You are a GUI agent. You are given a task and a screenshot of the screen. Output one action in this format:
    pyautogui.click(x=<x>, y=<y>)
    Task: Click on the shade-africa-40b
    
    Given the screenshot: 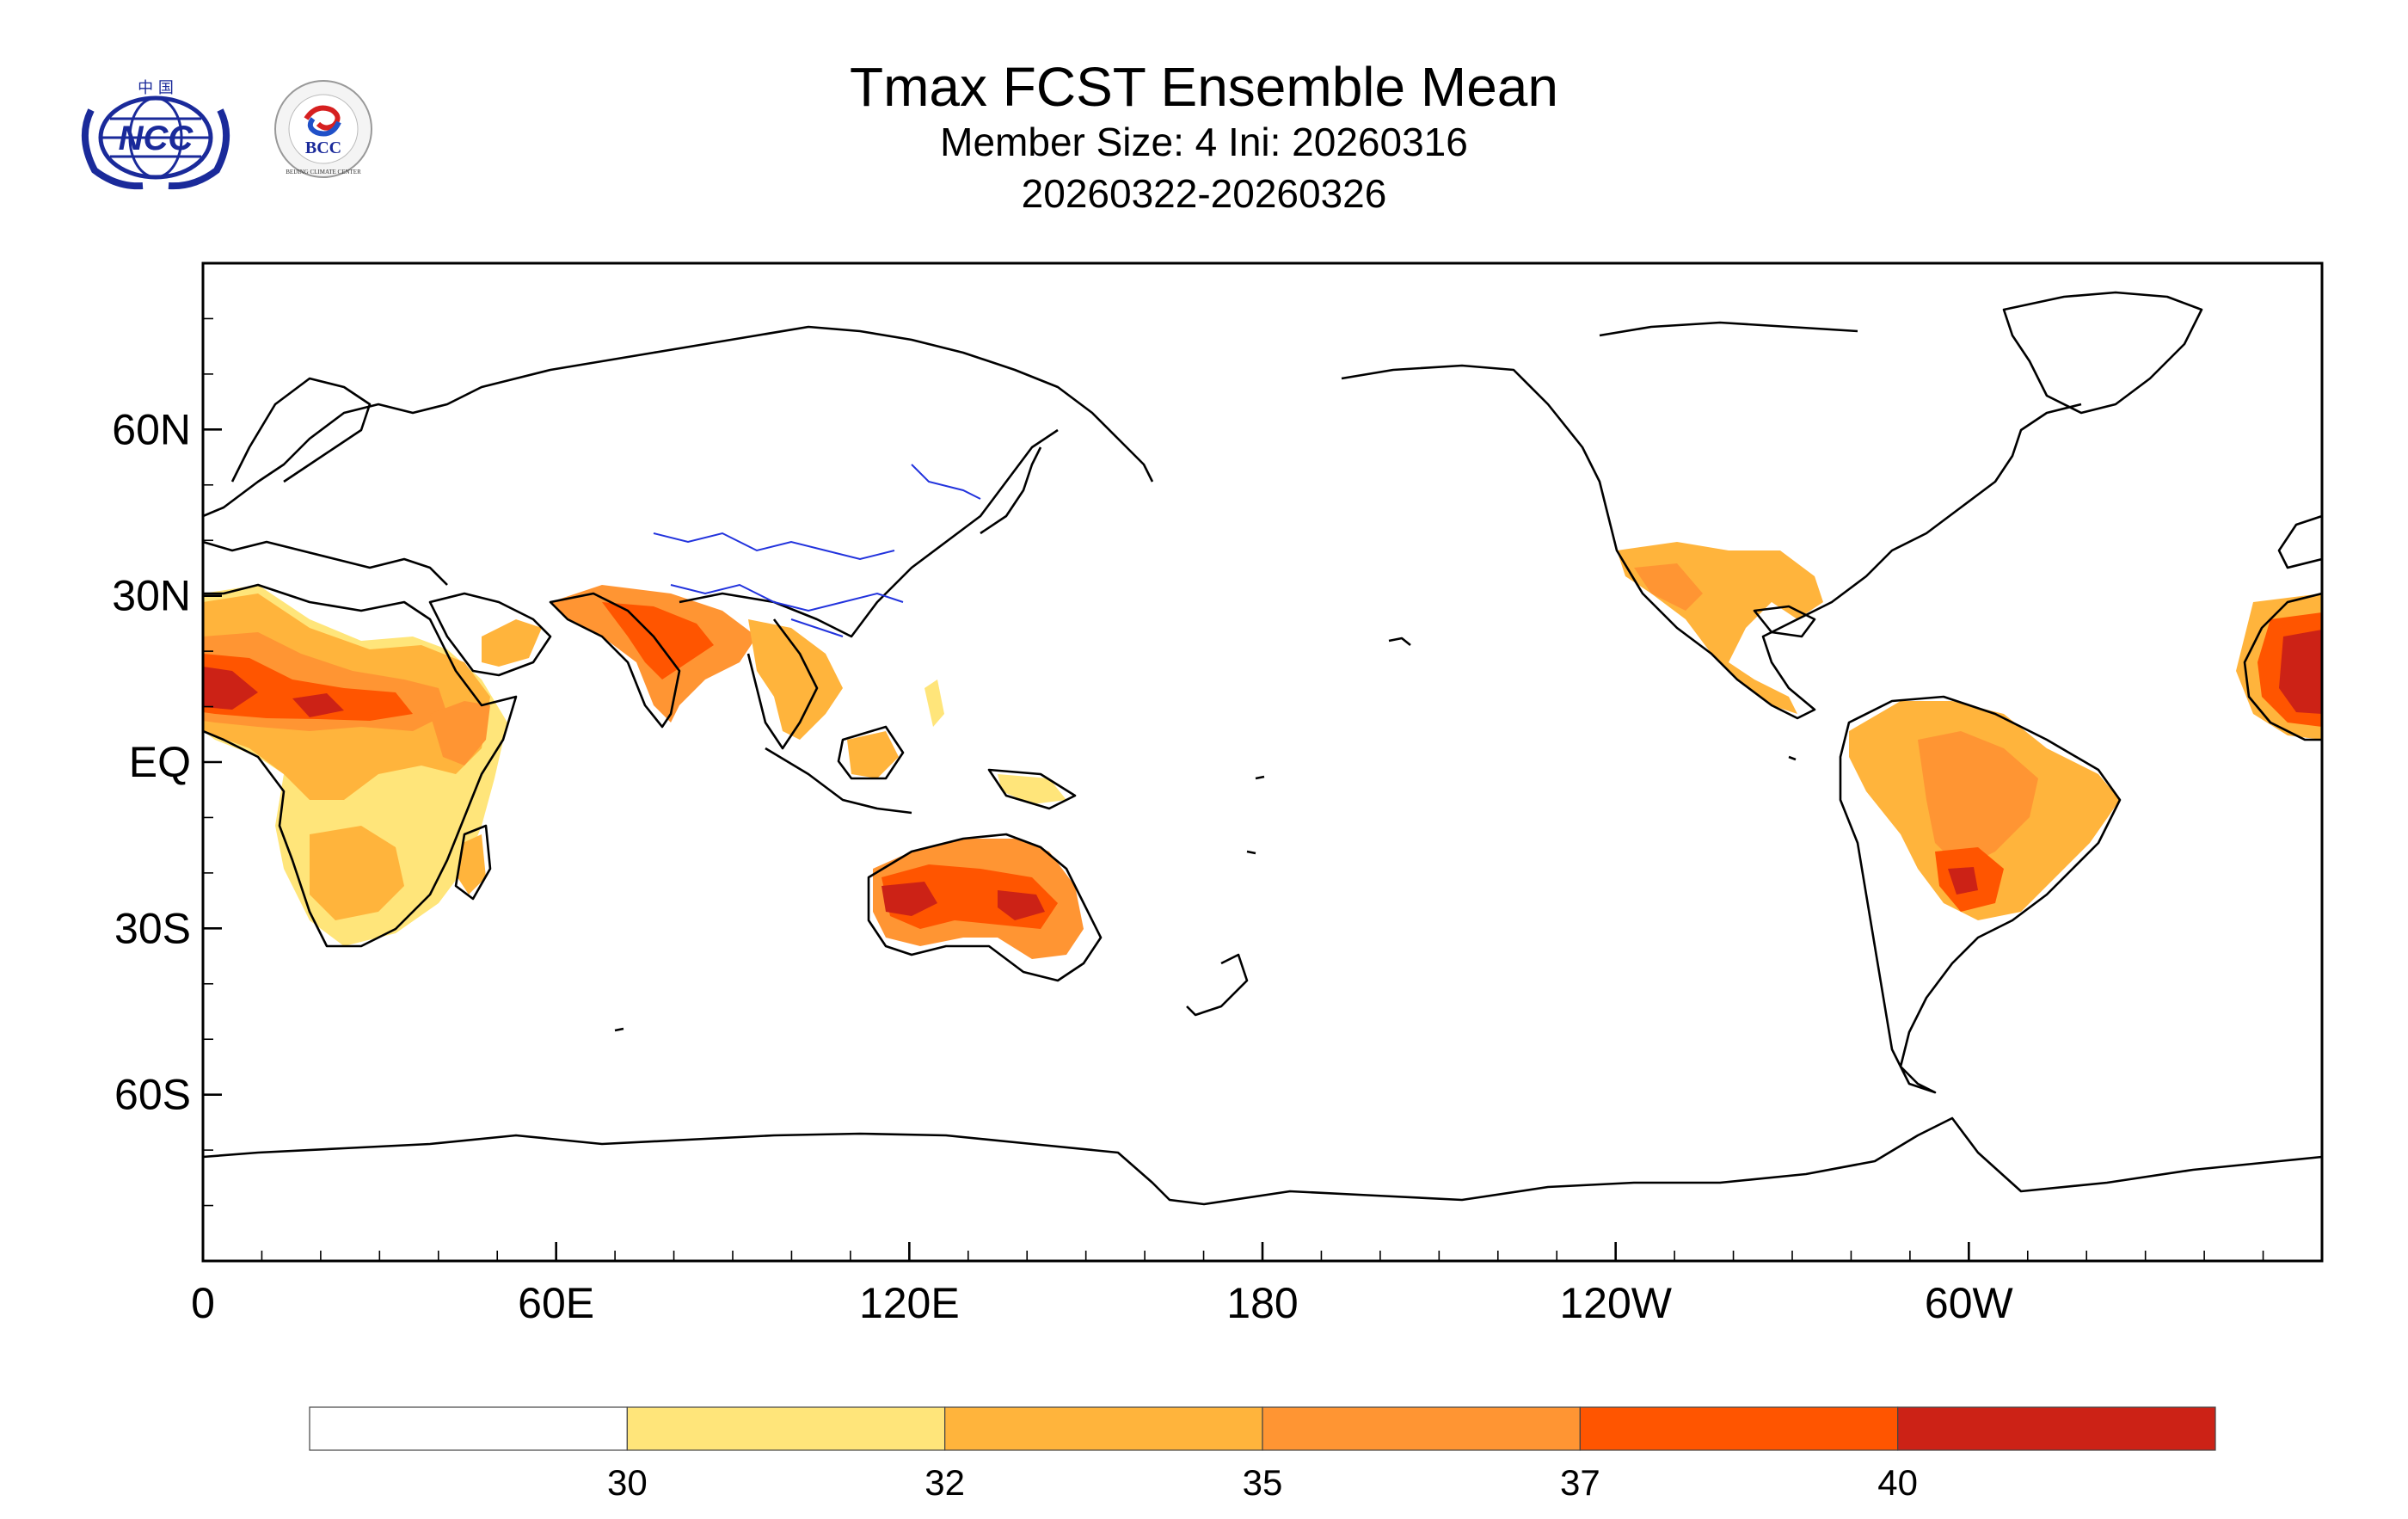 What is the action you would take?
    pyautogui.click(x=318, y=705)
    